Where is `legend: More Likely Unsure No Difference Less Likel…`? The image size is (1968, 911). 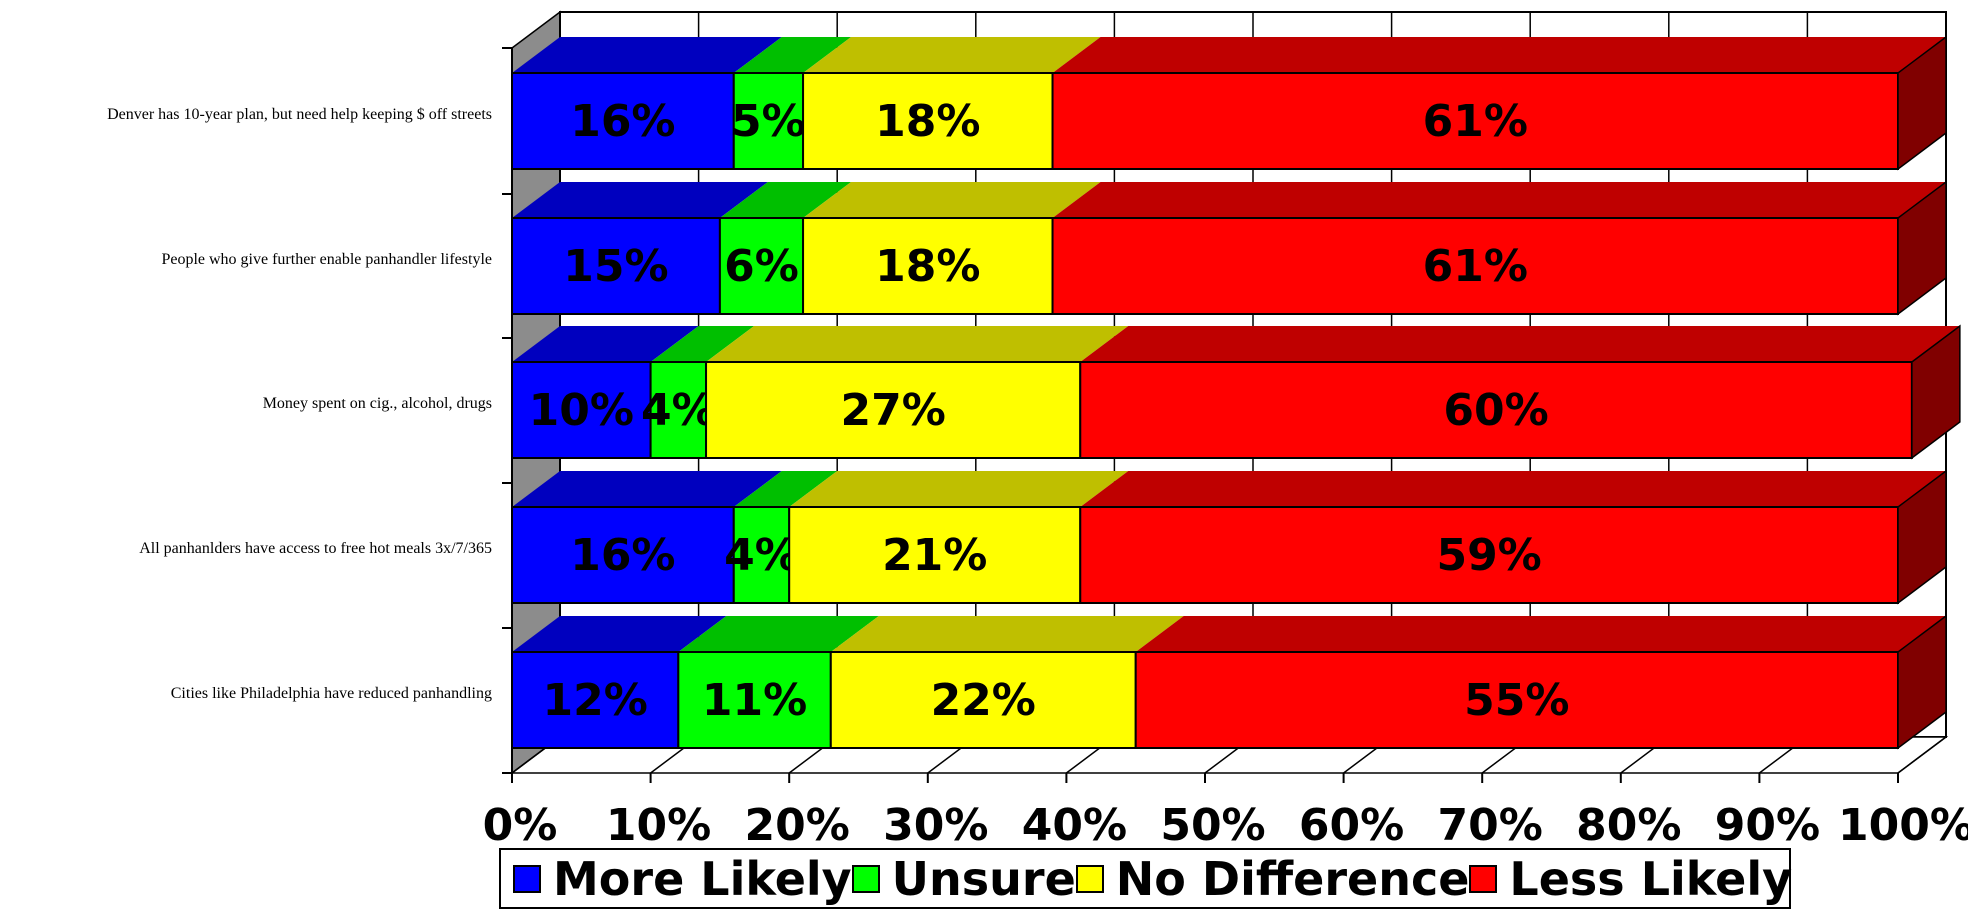
legend: More Likely Unsure No Difference Less Likel… is located at coordinates (1145, 878).